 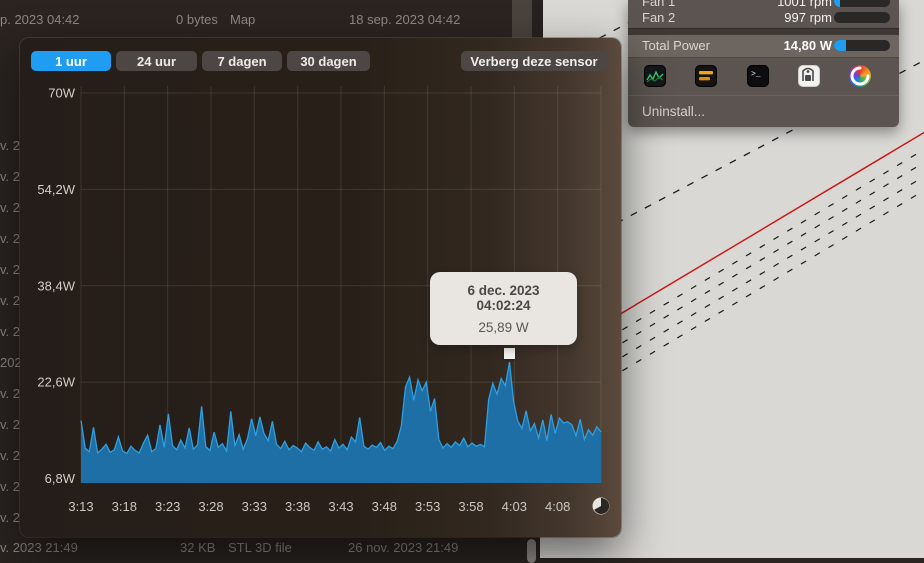 I want to click on y-axis-tick-label: 22,6W, so click(x=56, y=382).